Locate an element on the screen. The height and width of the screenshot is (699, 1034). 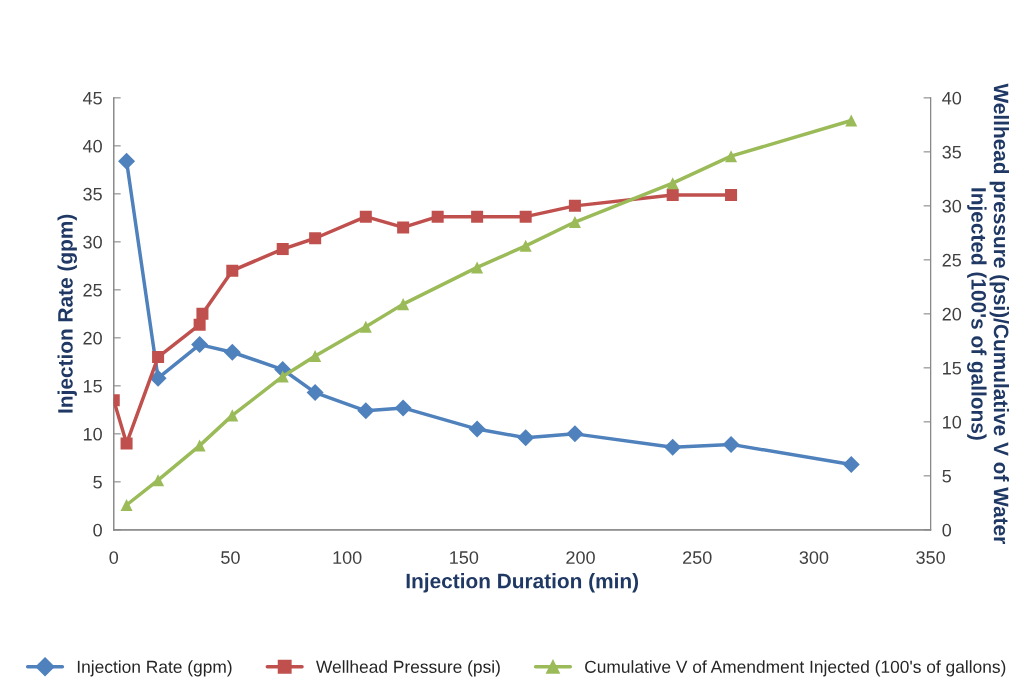
x-tick-label: 250 is located at coordinates (697, 557).